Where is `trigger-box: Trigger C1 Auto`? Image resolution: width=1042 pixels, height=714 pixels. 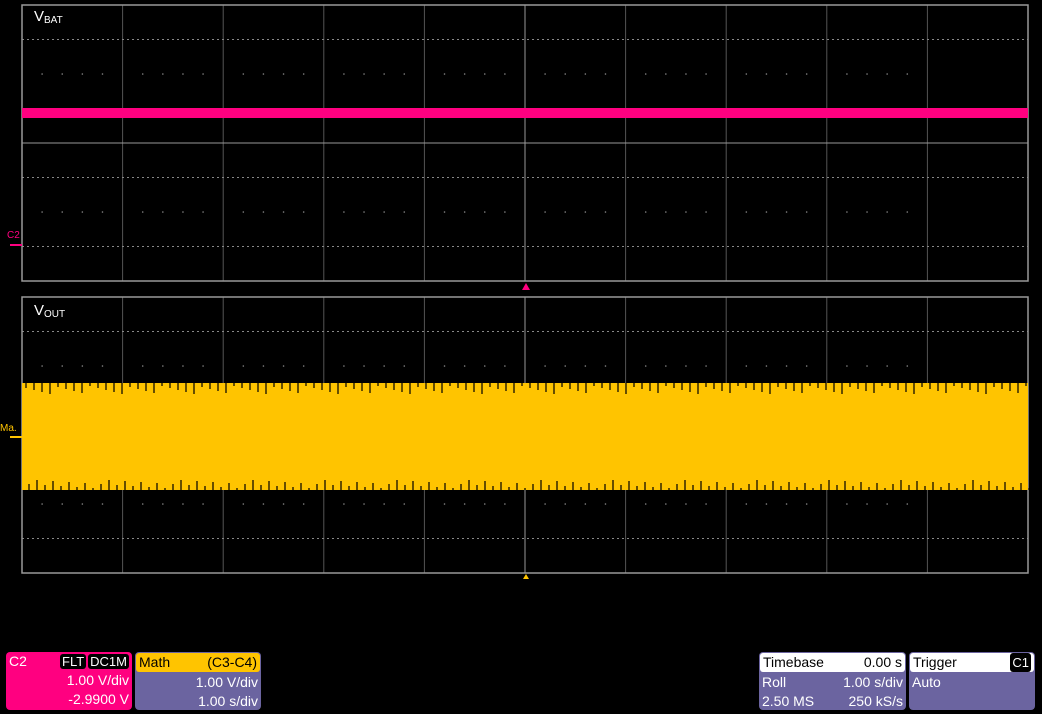
trigger-box: Trigger C1 Auto is located at coordinates (972, 681).